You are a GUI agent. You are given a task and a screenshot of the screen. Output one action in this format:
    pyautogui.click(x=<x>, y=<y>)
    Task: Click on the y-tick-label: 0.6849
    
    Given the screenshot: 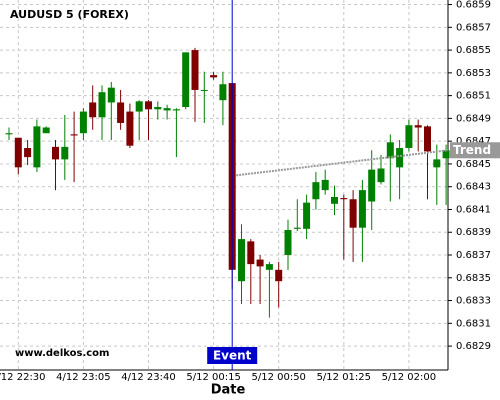 What is the action you would take?
    pyautogui.click(x=473, y=118)
    